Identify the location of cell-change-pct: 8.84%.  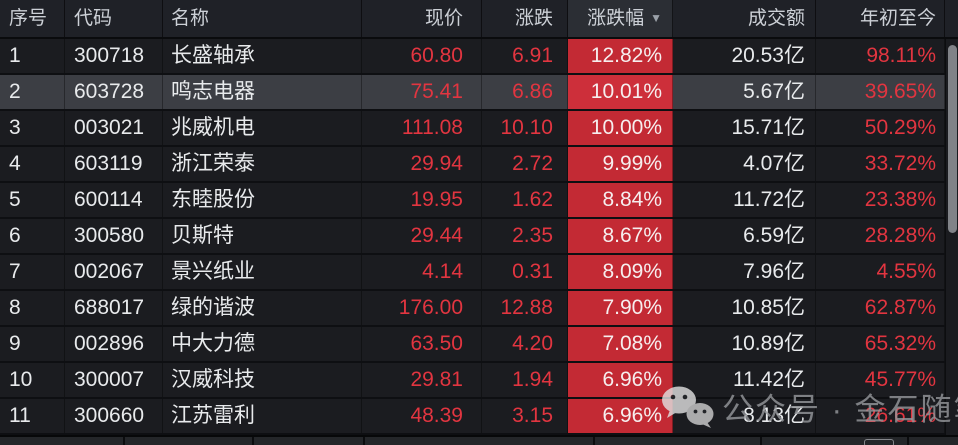
(620, 200).